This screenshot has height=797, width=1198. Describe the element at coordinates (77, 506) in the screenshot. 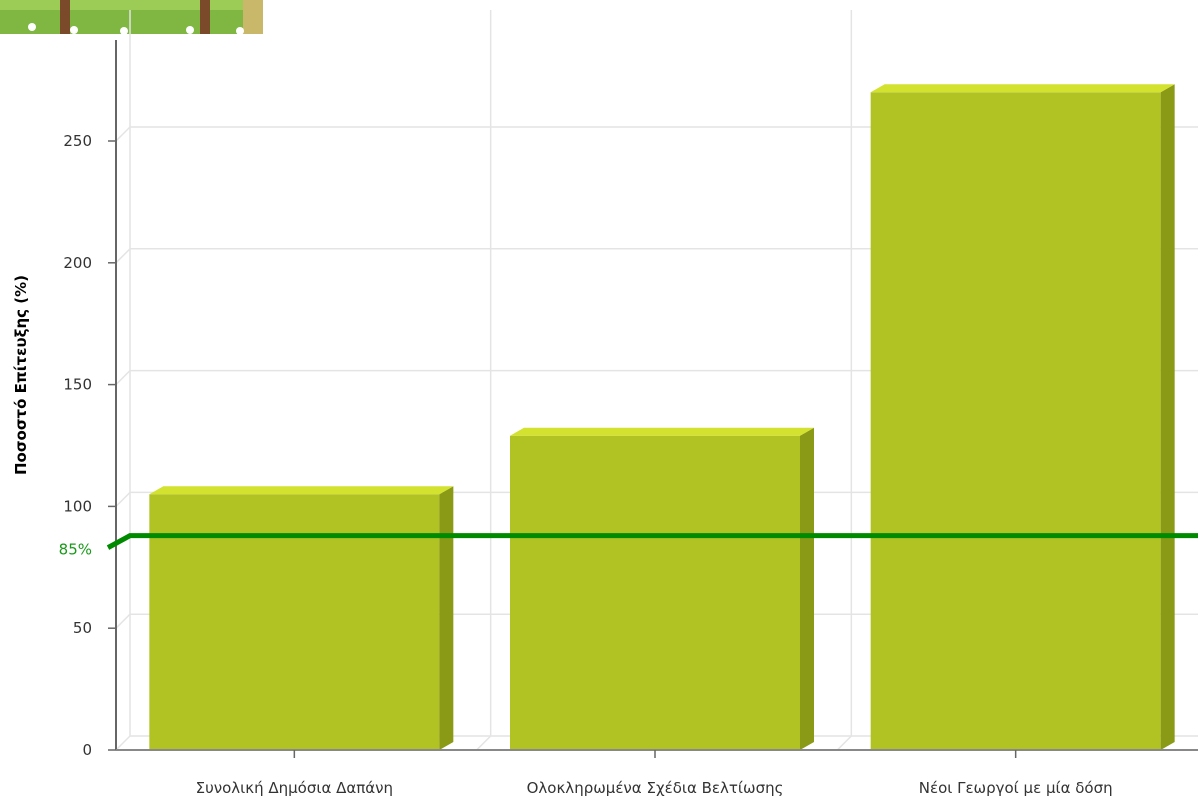

I see `y-tick-label: 100` at that location.